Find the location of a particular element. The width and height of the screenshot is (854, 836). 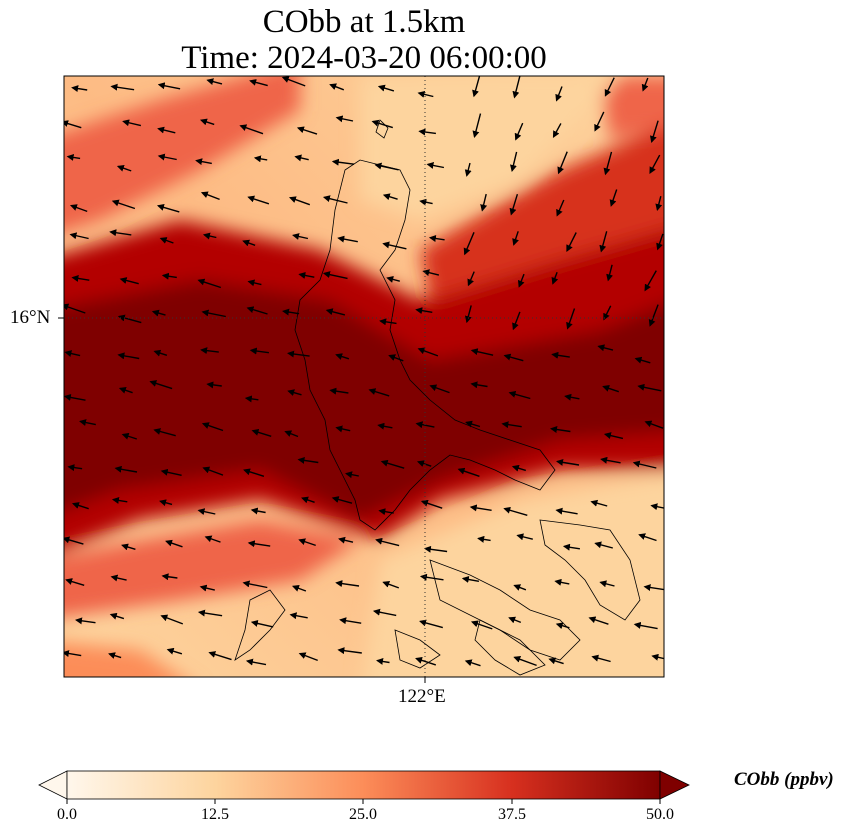

colorbar-tick-label: 50.0 is located at coordinates (660, 814).